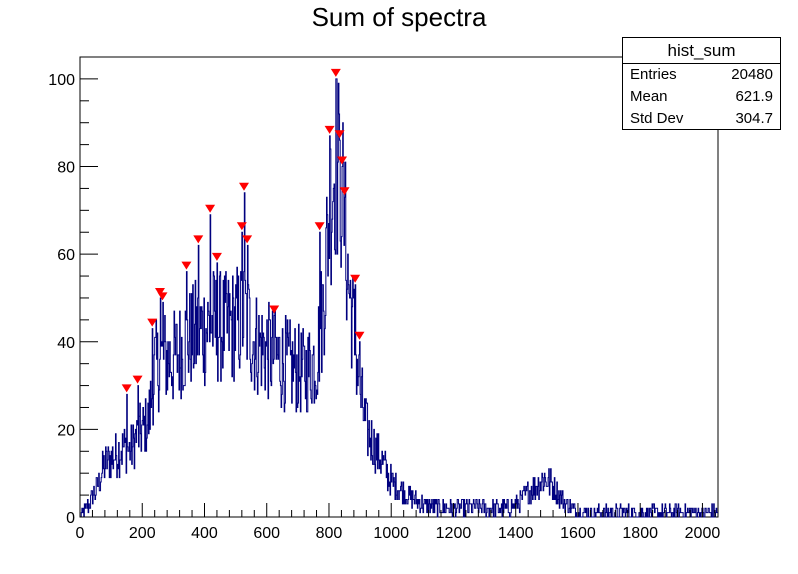  What do you see at coordinates (142, 533) in the screenshot?
I see `x-tick-label: 200` at bounding box center [142, 533].